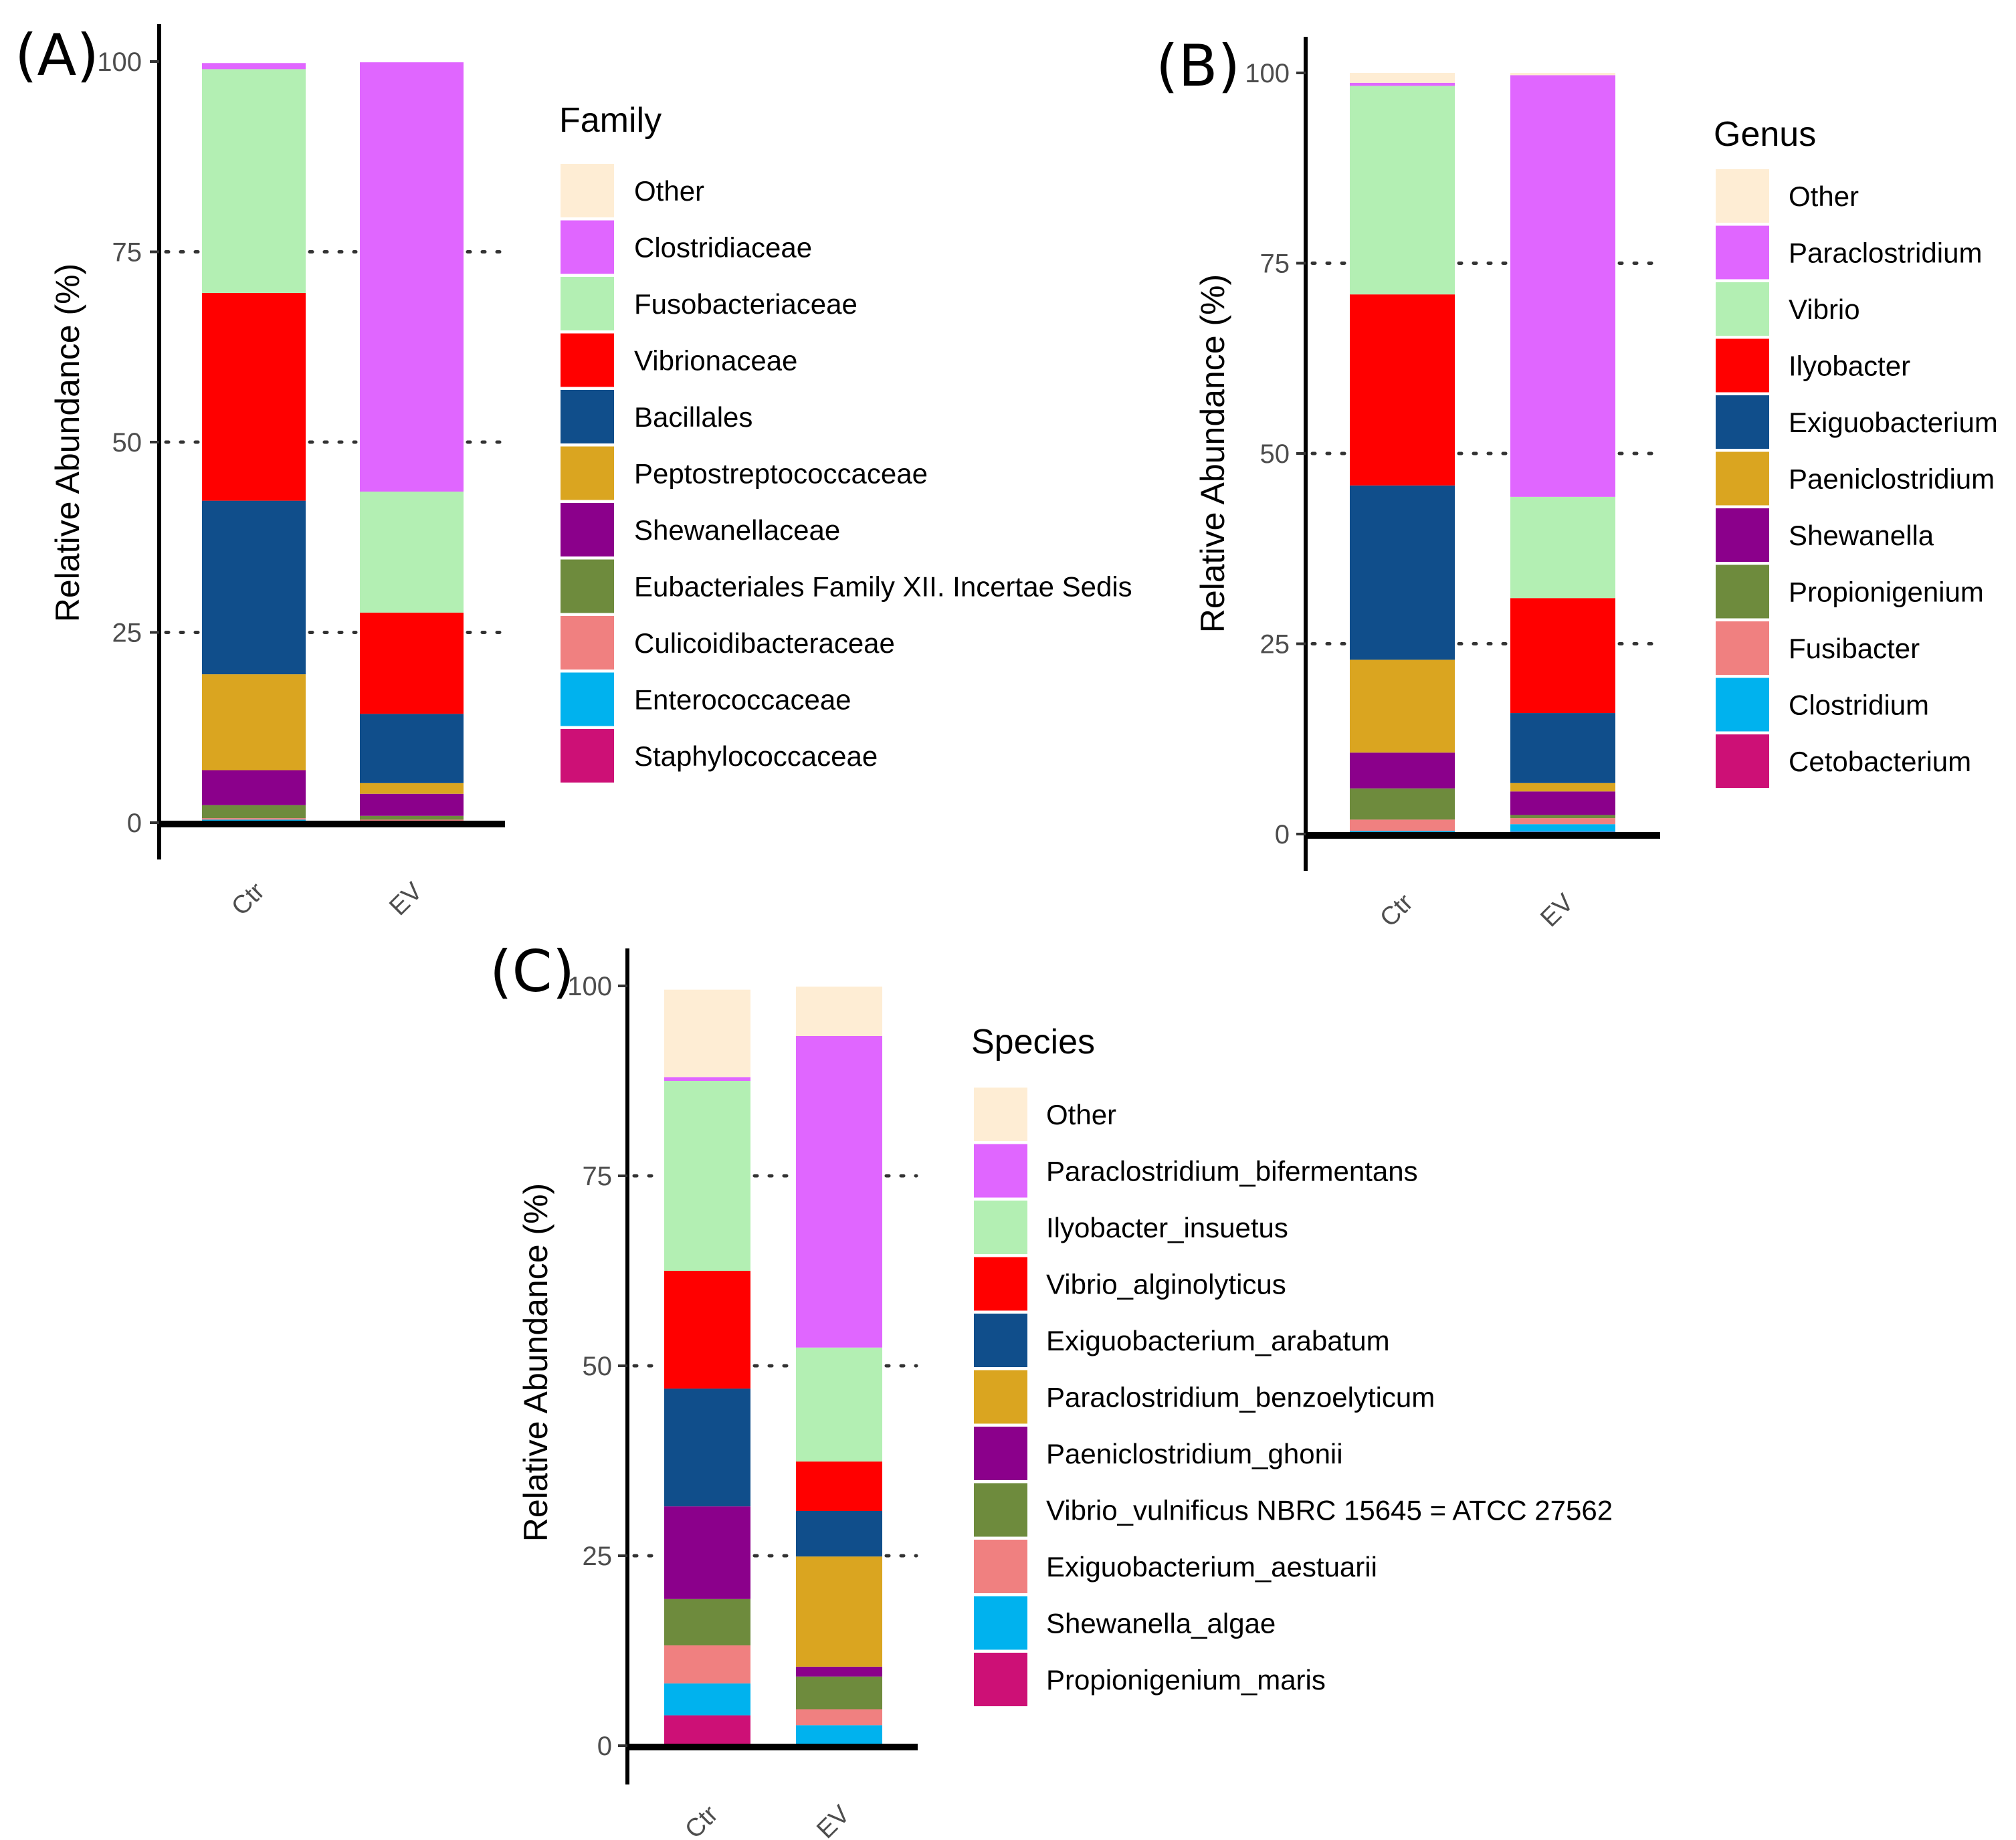 The height and width of the screenshot is (1840, 2016). What do you see at coordinates (1894, 423) in the screenshot?
I see `legend-entry: Exiguobacterium` at bounding box center [1894, 423].